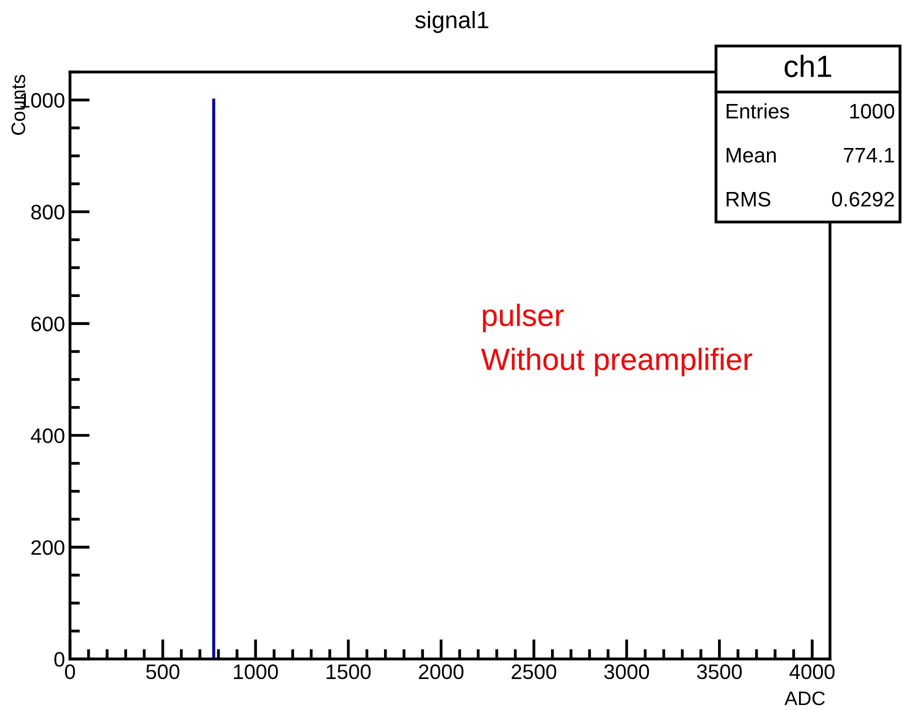  I want to click on annotation: pulser, so click(523, 318).